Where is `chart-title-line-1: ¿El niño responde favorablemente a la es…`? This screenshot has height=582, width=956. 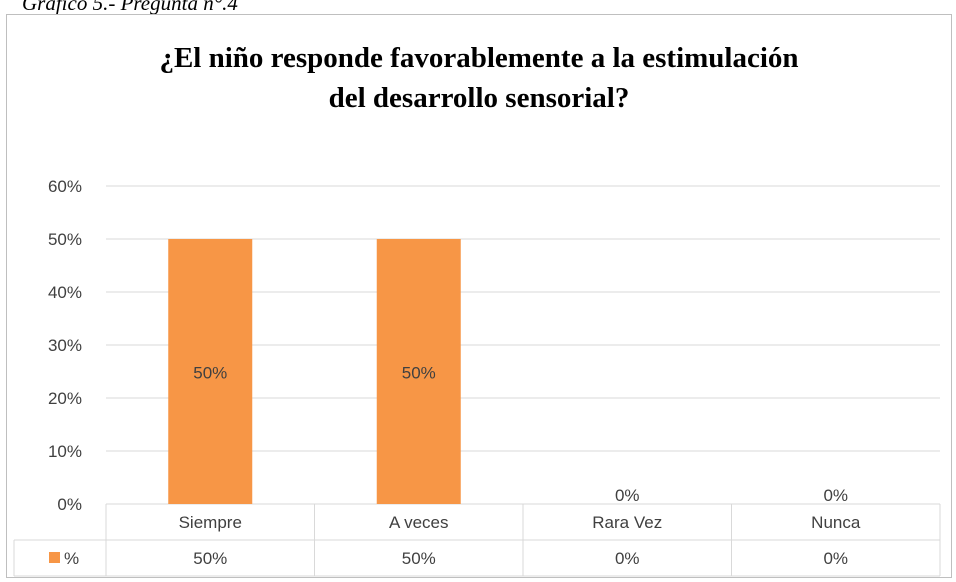
chart-title-line-1: ¿El niño responde favorablemente a la es… is located at coordinates (479, 58).